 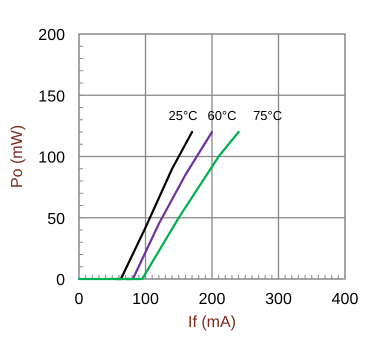 I want to click on y-axis-title: Po (mW), so click(x=17, y=156).